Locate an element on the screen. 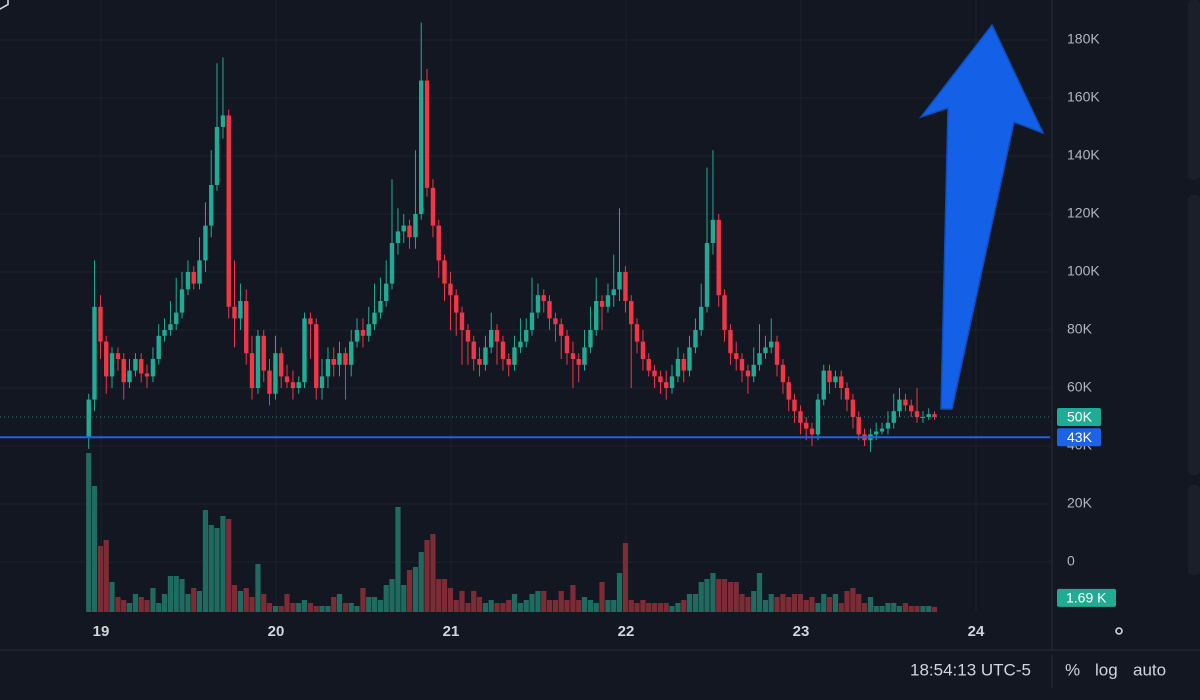 The width and height of the screenshot is (1200, 700). y-tick-label: 20K is located at coordinates (1080, 503).